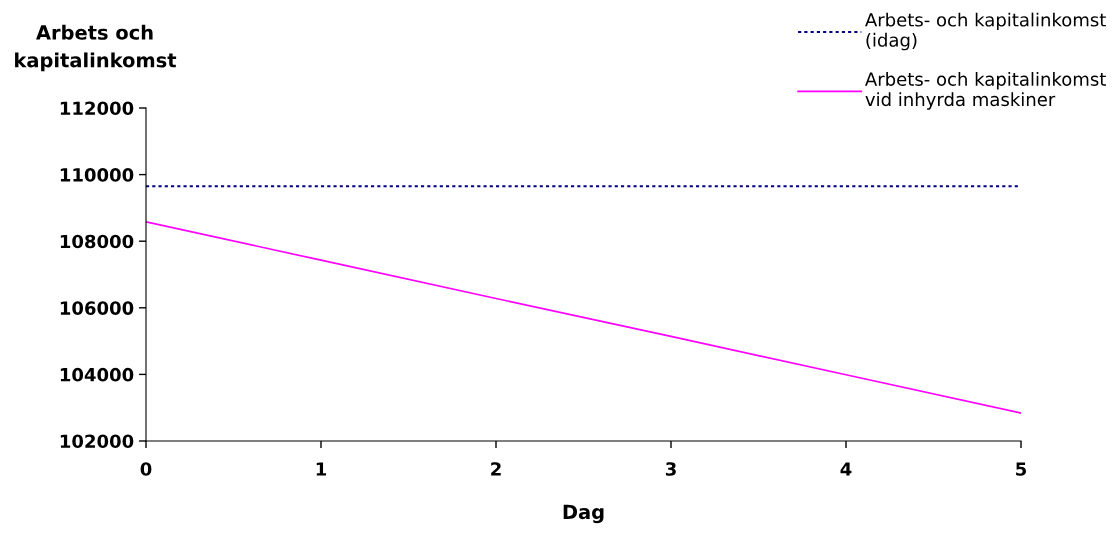 Image resolution: width=1119 pixels, height=546 pixels. I want to click on x-tick-label: 3, so click(670, 469).